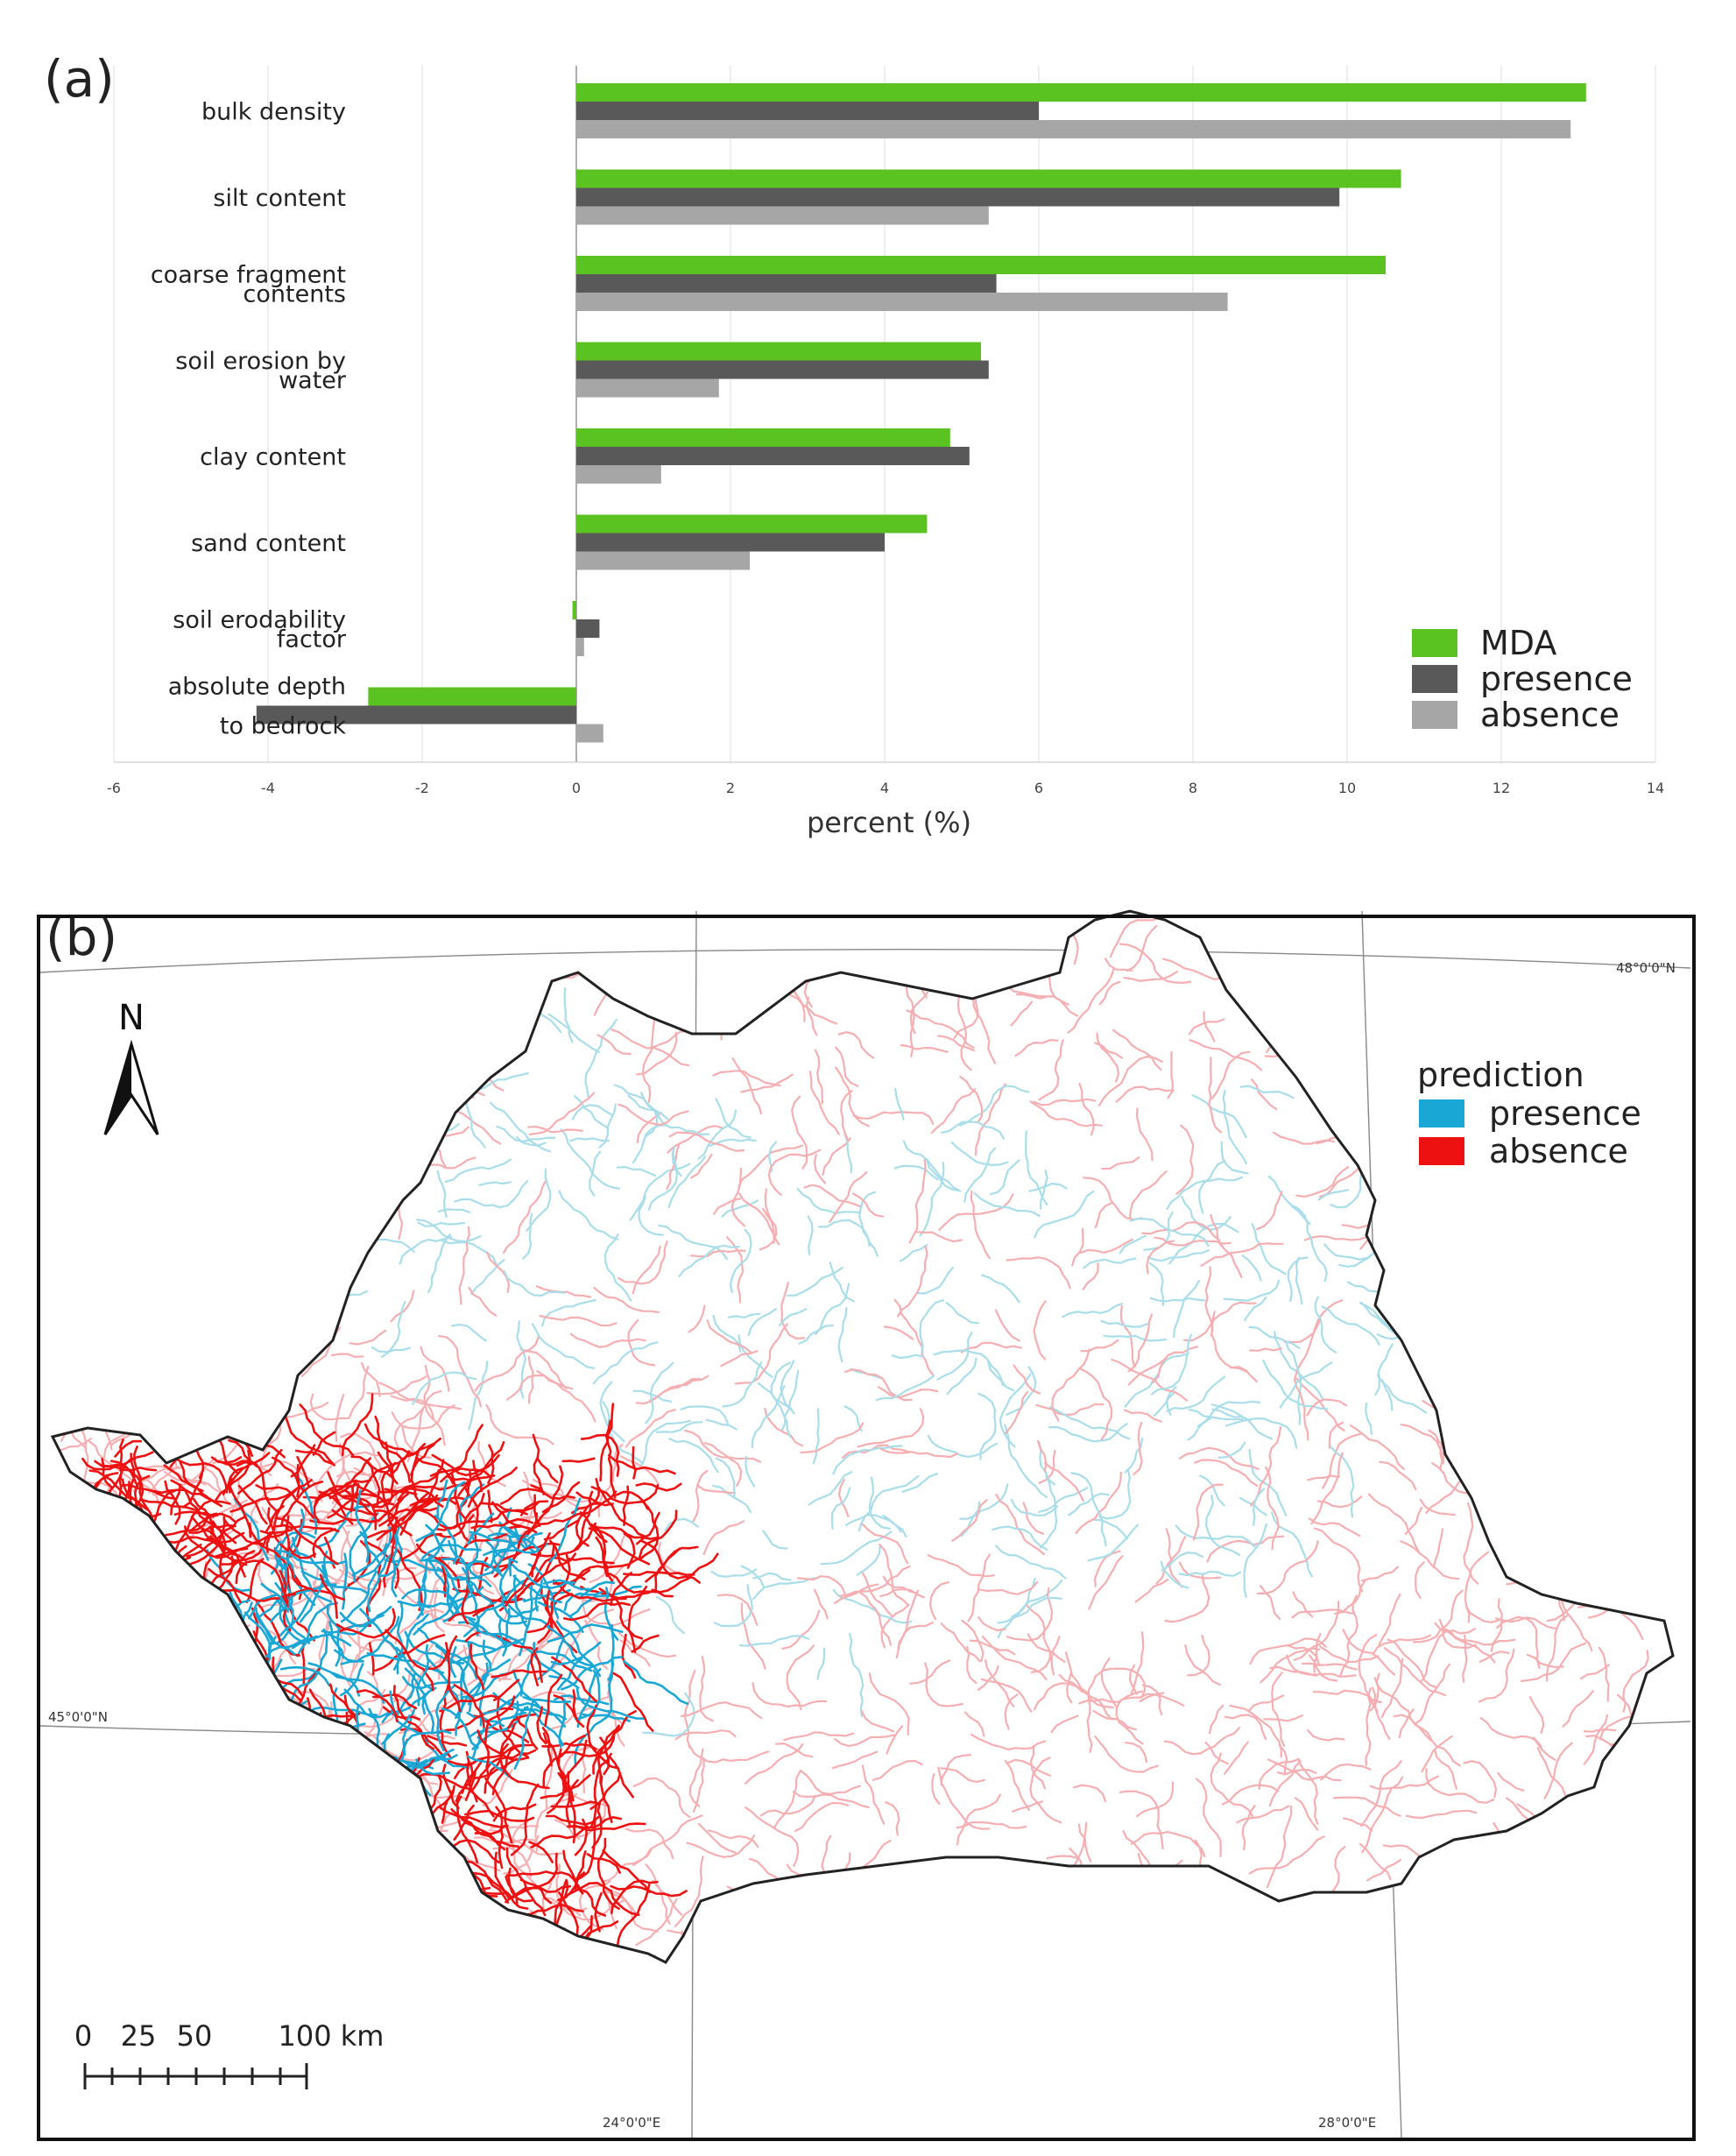 Image resolution: width=1736 pixels, height=2156 pixels. I want to click on scale-label-50: 50, so click(195, 2036).